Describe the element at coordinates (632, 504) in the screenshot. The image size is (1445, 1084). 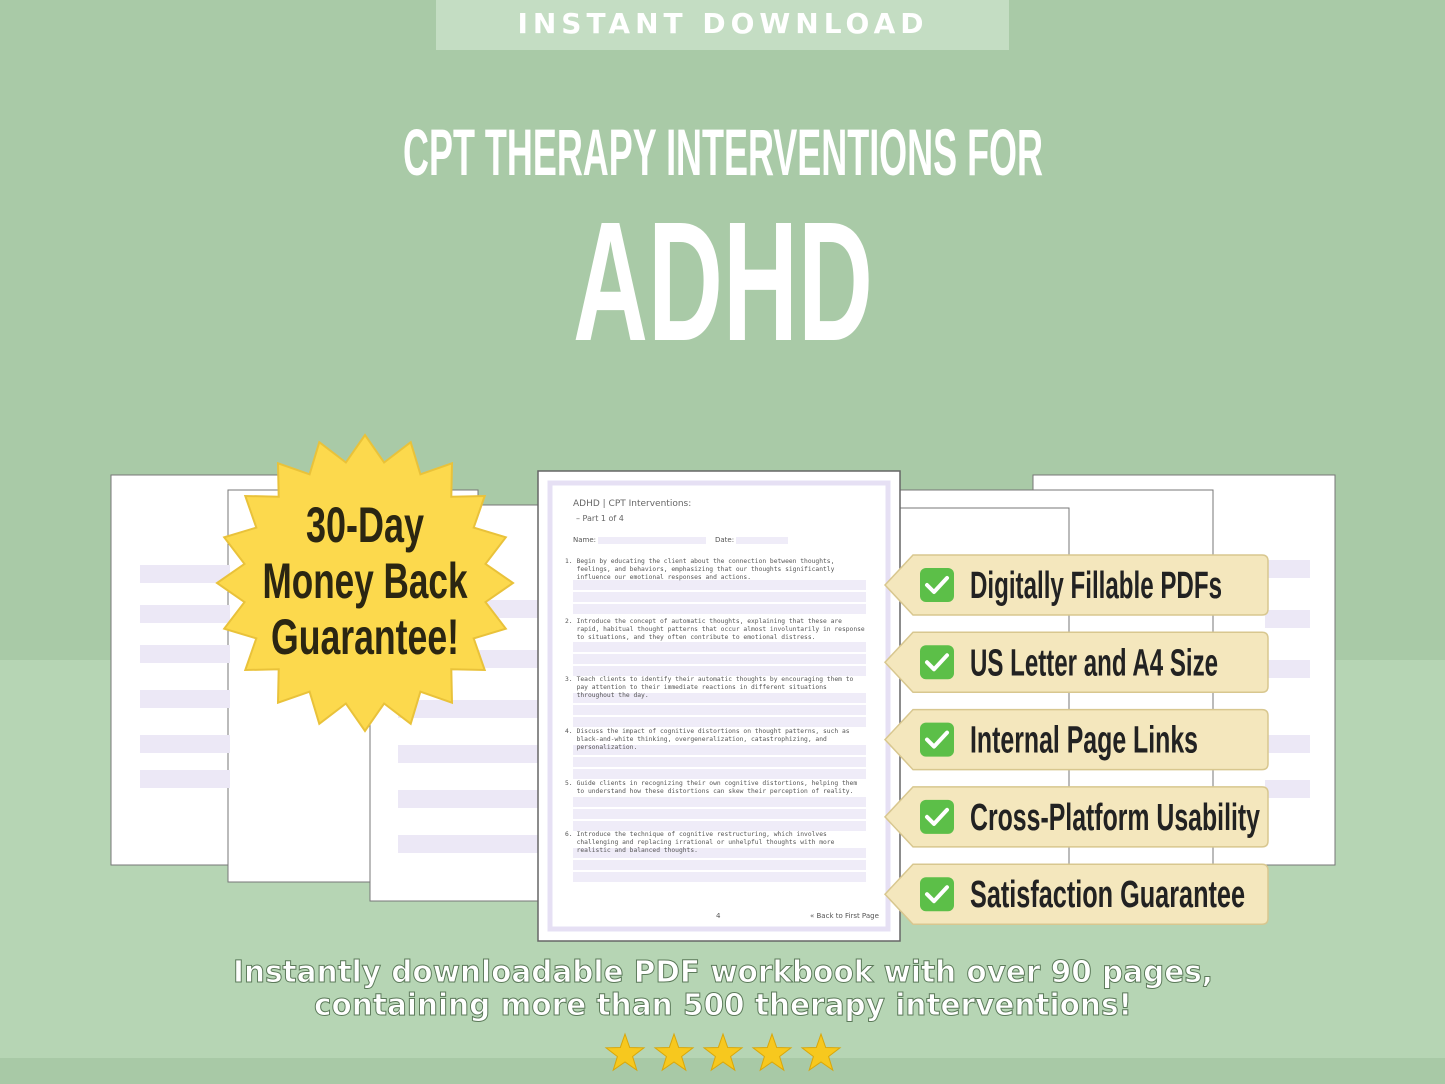
I see `preview-header: ADHD | CPT Interventions:` at that location.